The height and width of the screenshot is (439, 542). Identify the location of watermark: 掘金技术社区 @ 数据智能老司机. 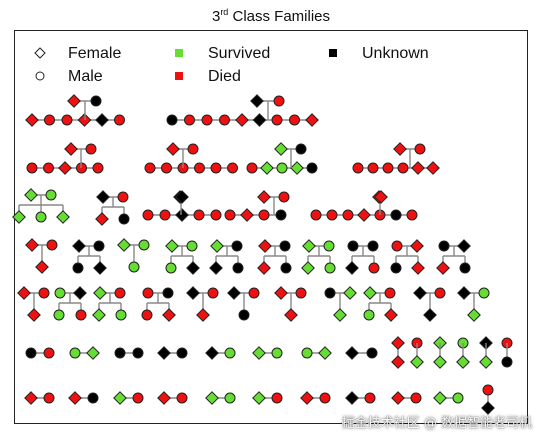
(436, 423).